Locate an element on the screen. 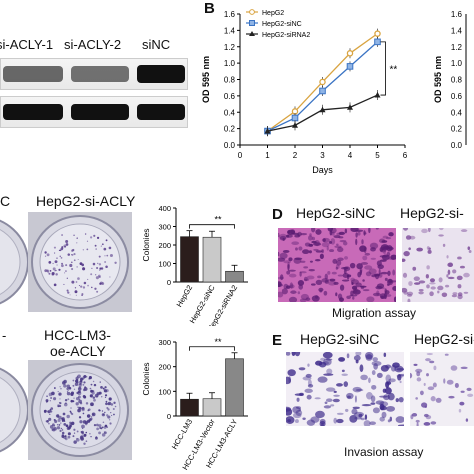 The image size is (474, 474). micro-background is located at coordinates (442, 389).